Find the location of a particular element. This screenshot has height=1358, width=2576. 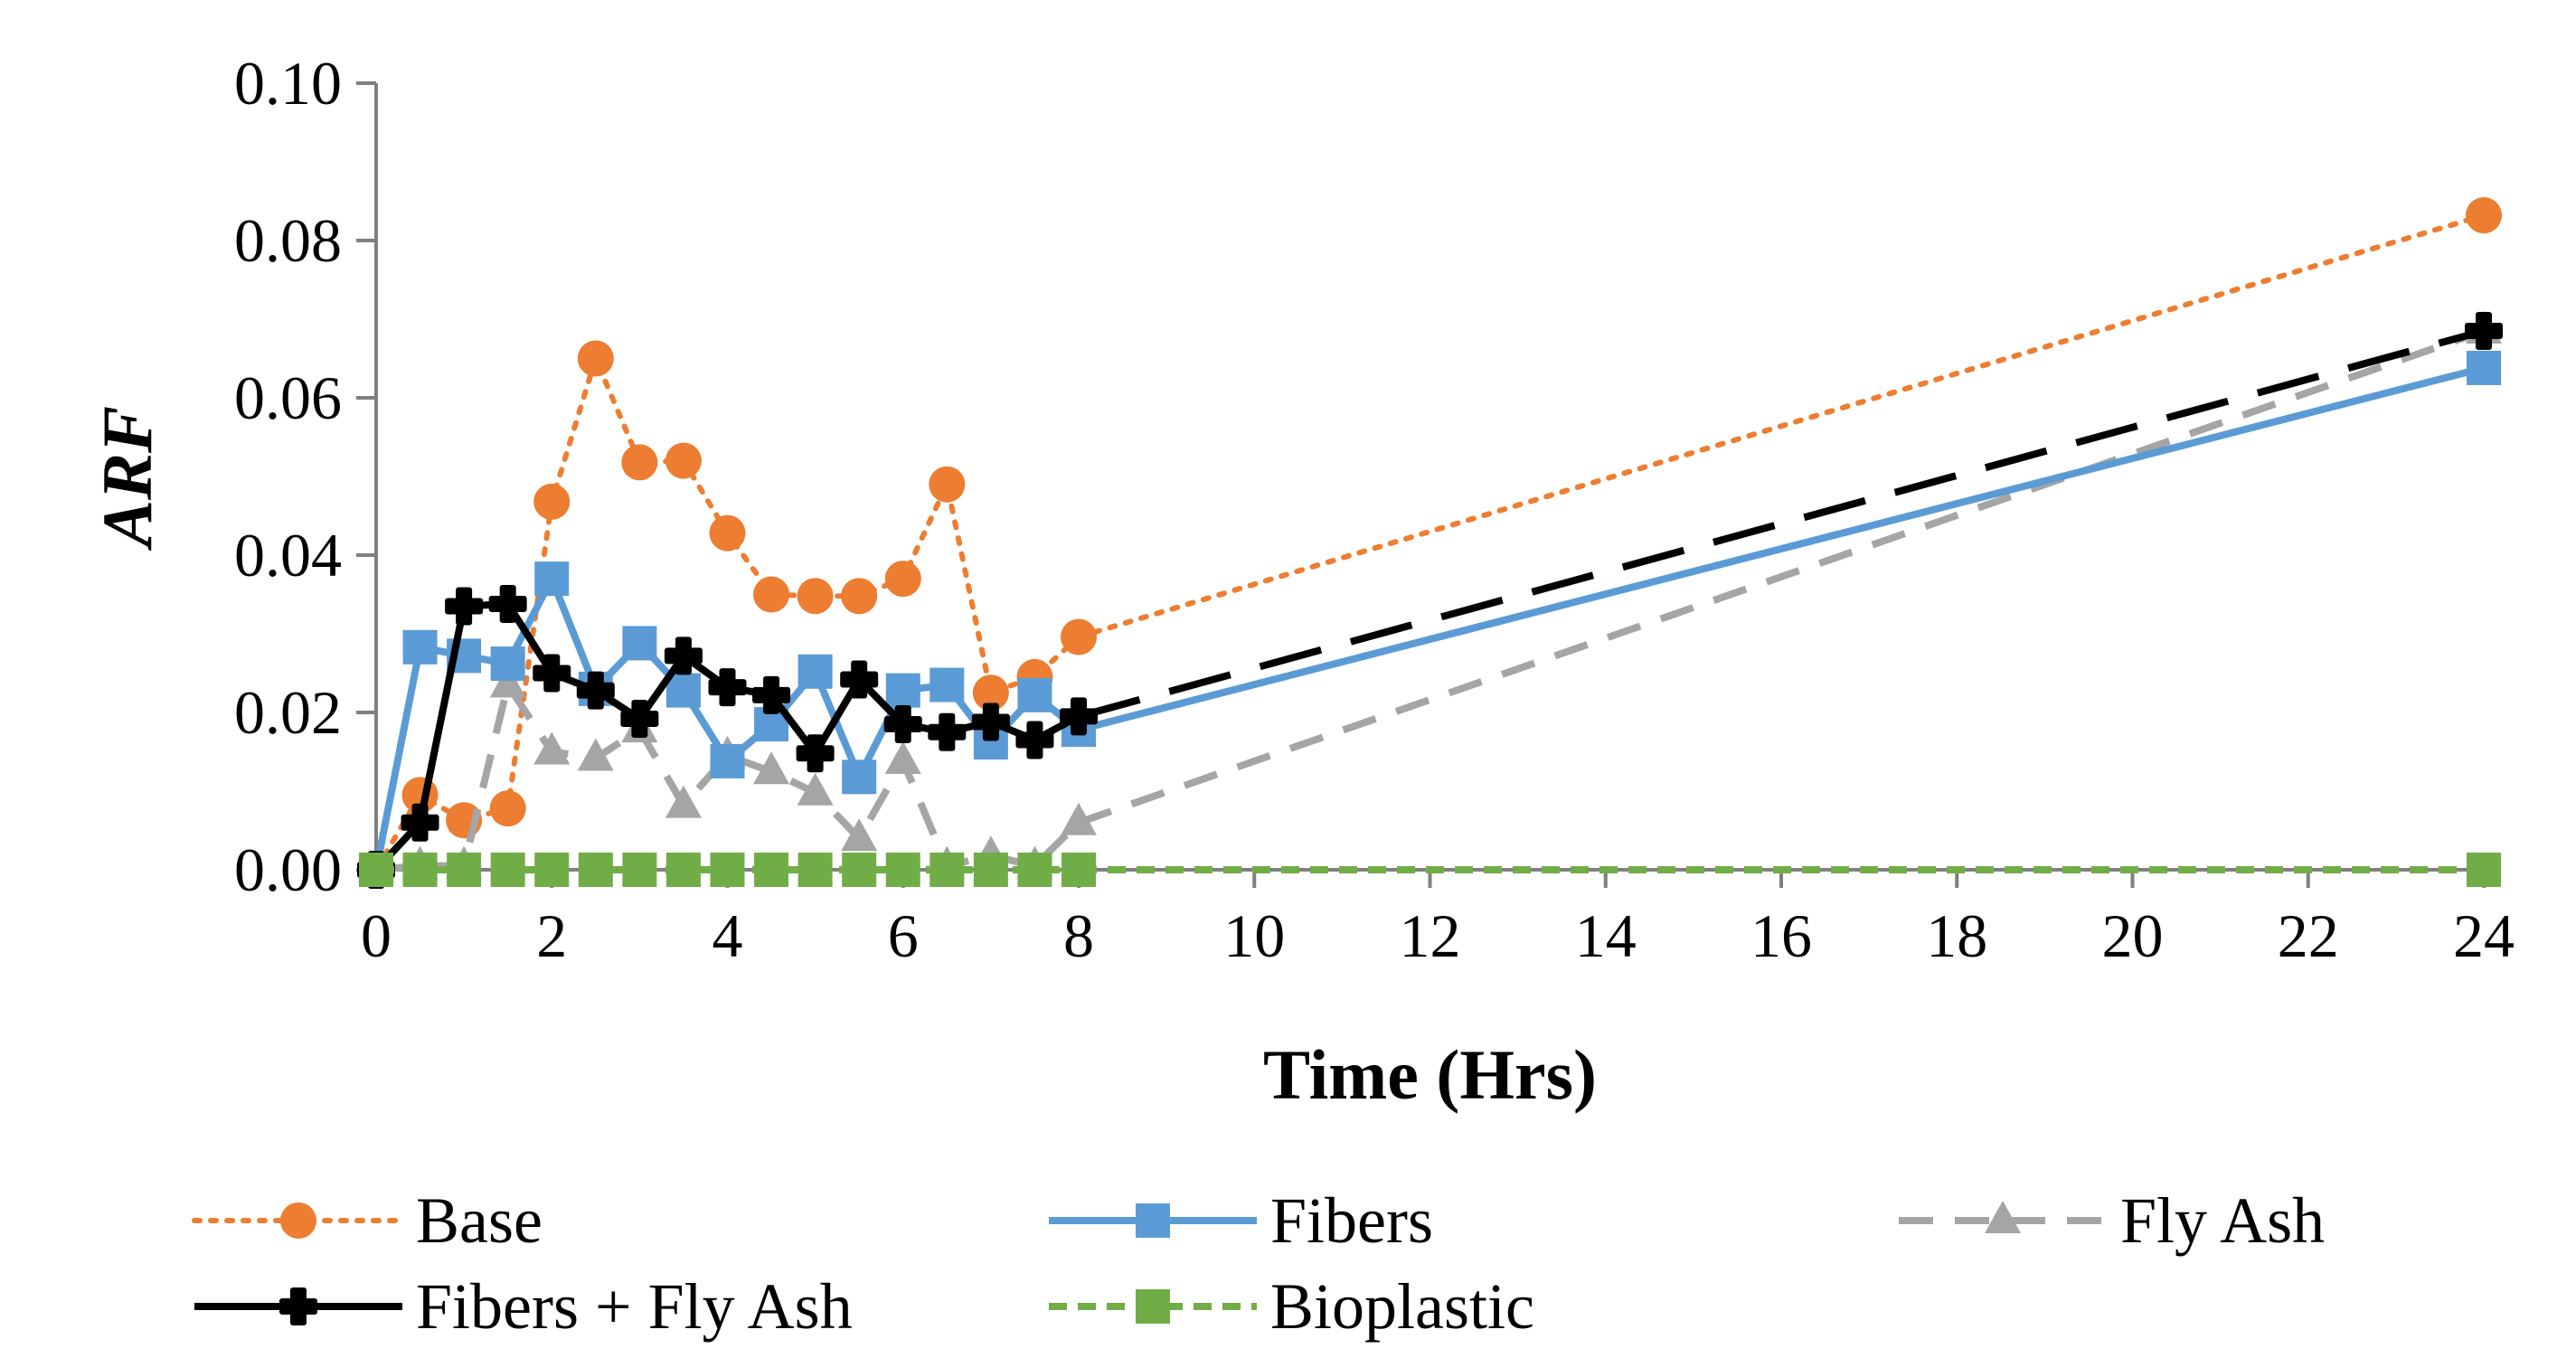

legend-entry: Fibers is located at coordinates (1241, 1220).